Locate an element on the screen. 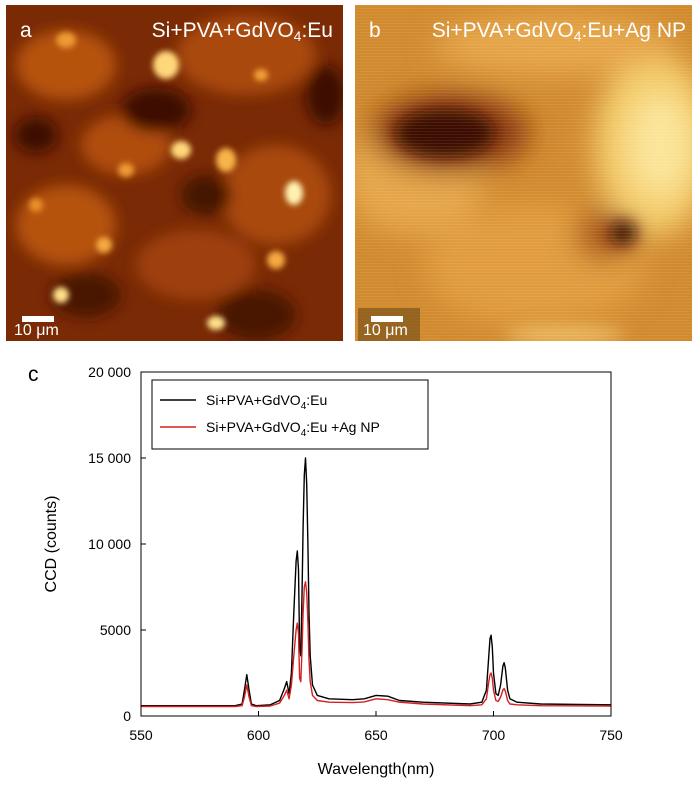  panel-b-scale-bar: 10 μm is located at coordinates (389, 324).